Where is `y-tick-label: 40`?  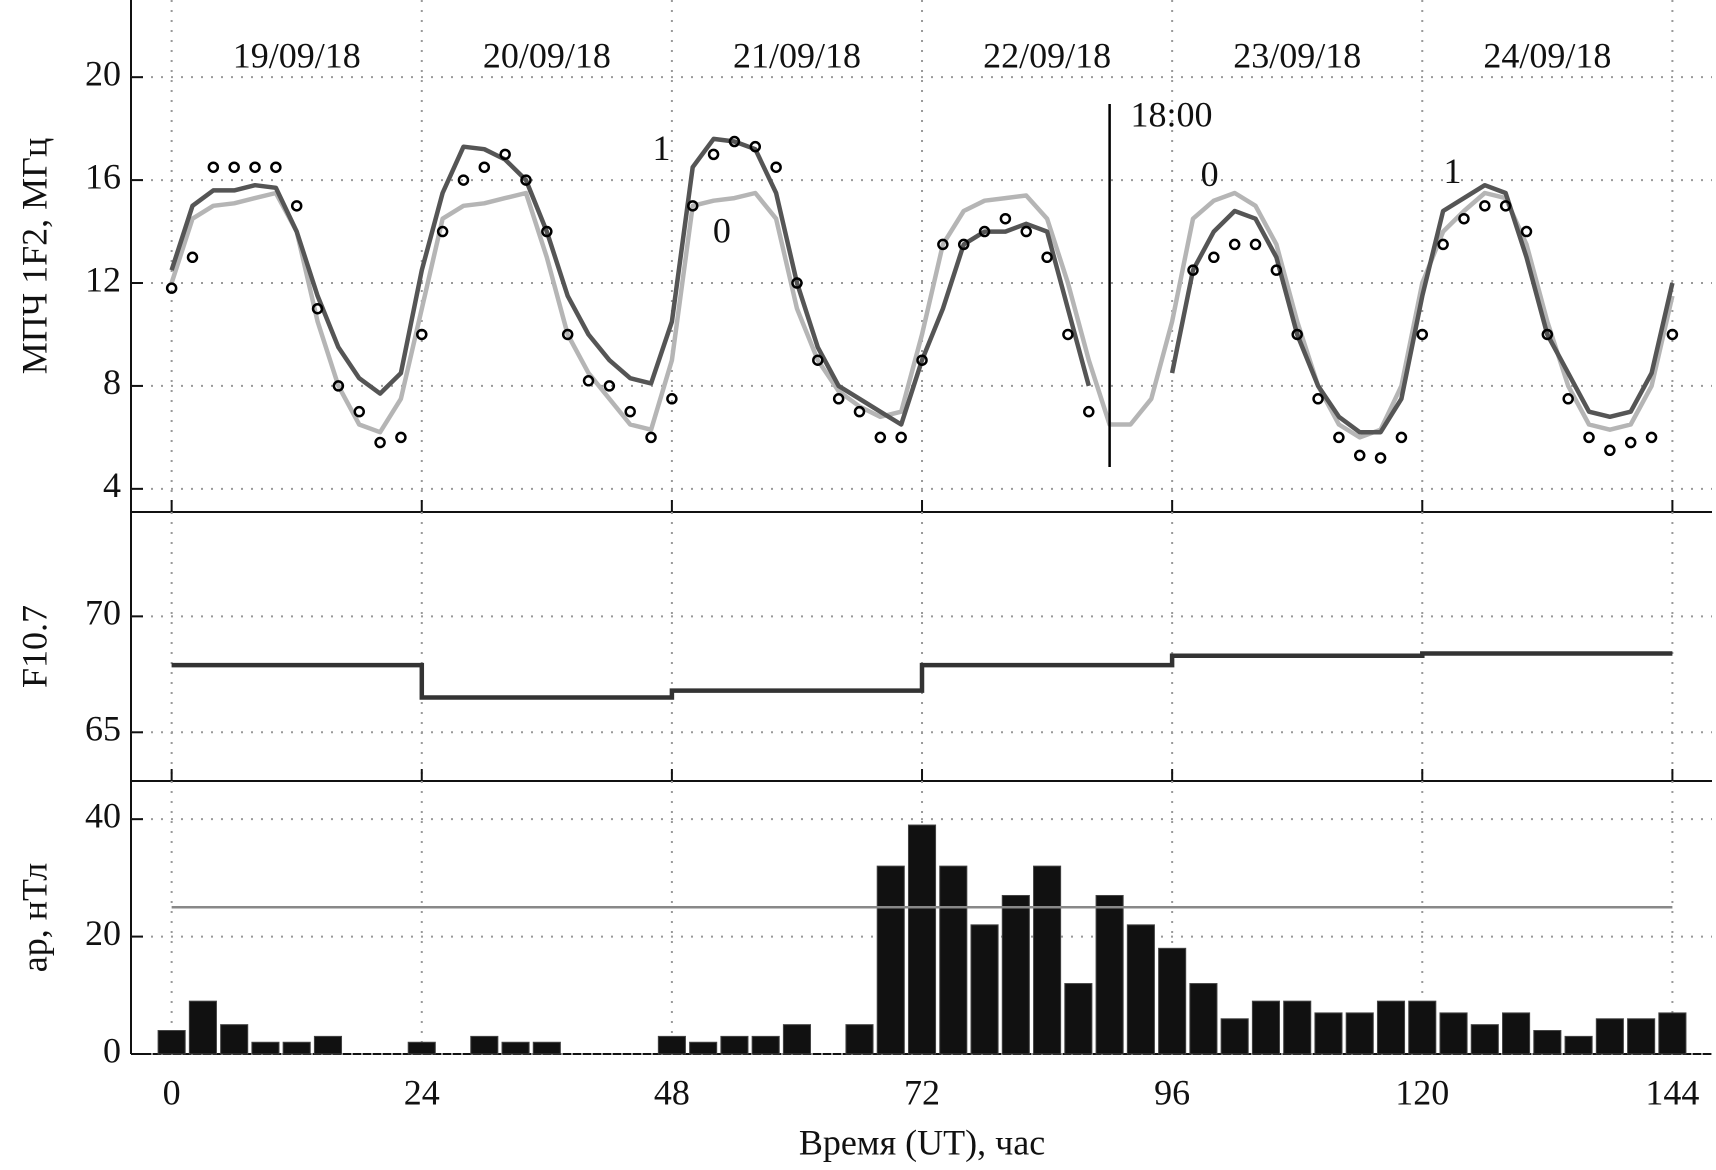 y-tick-label: 40 is located at coordinates (103, 815).